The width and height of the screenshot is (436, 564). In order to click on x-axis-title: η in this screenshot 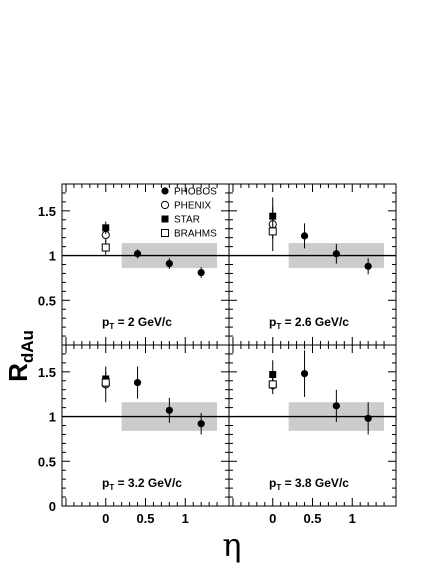, I will do `click(231, 545)`.